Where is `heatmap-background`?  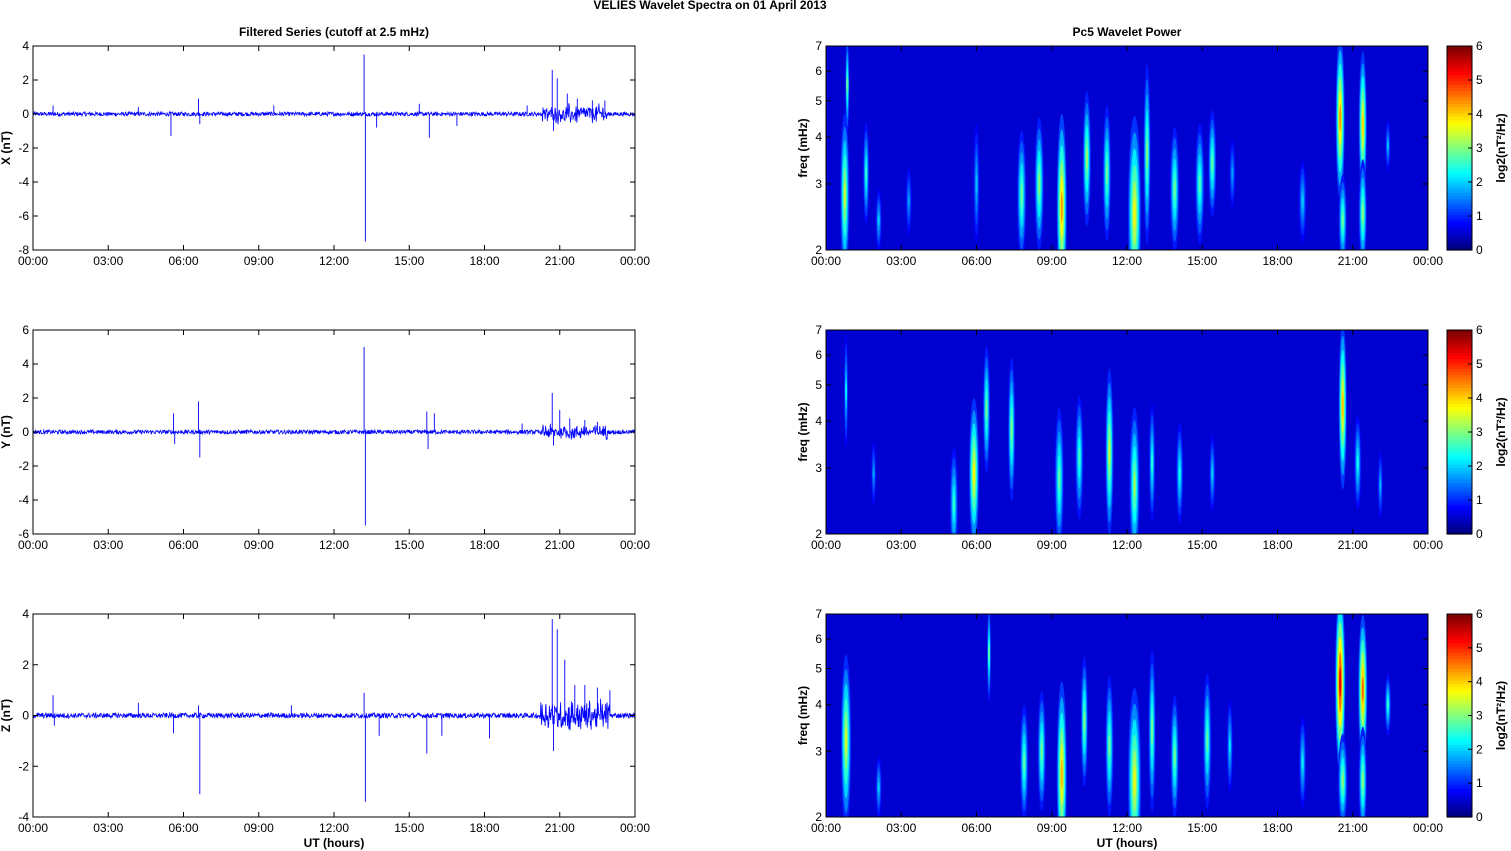 heatmap-background is located at coordinates (1127, 148).